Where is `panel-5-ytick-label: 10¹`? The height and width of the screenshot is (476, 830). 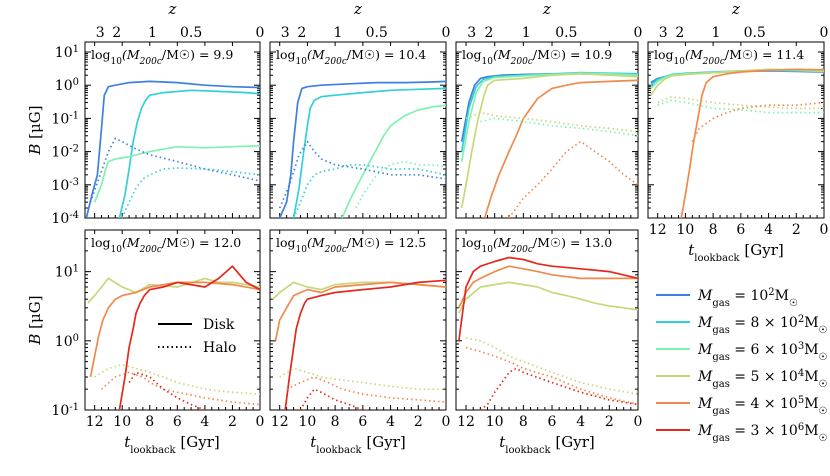 panel-5-ytick-label: 10¹ is located at coordinates (67, 272).